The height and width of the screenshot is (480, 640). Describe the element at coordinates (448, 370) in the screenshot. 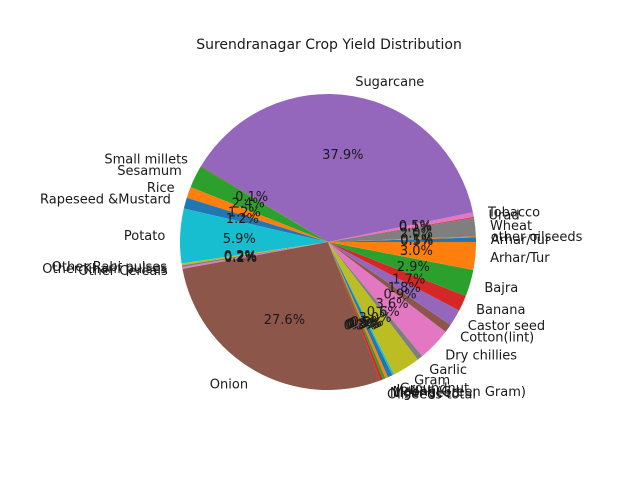

I see `pie-category-label-garlic: Garlic` at that location.